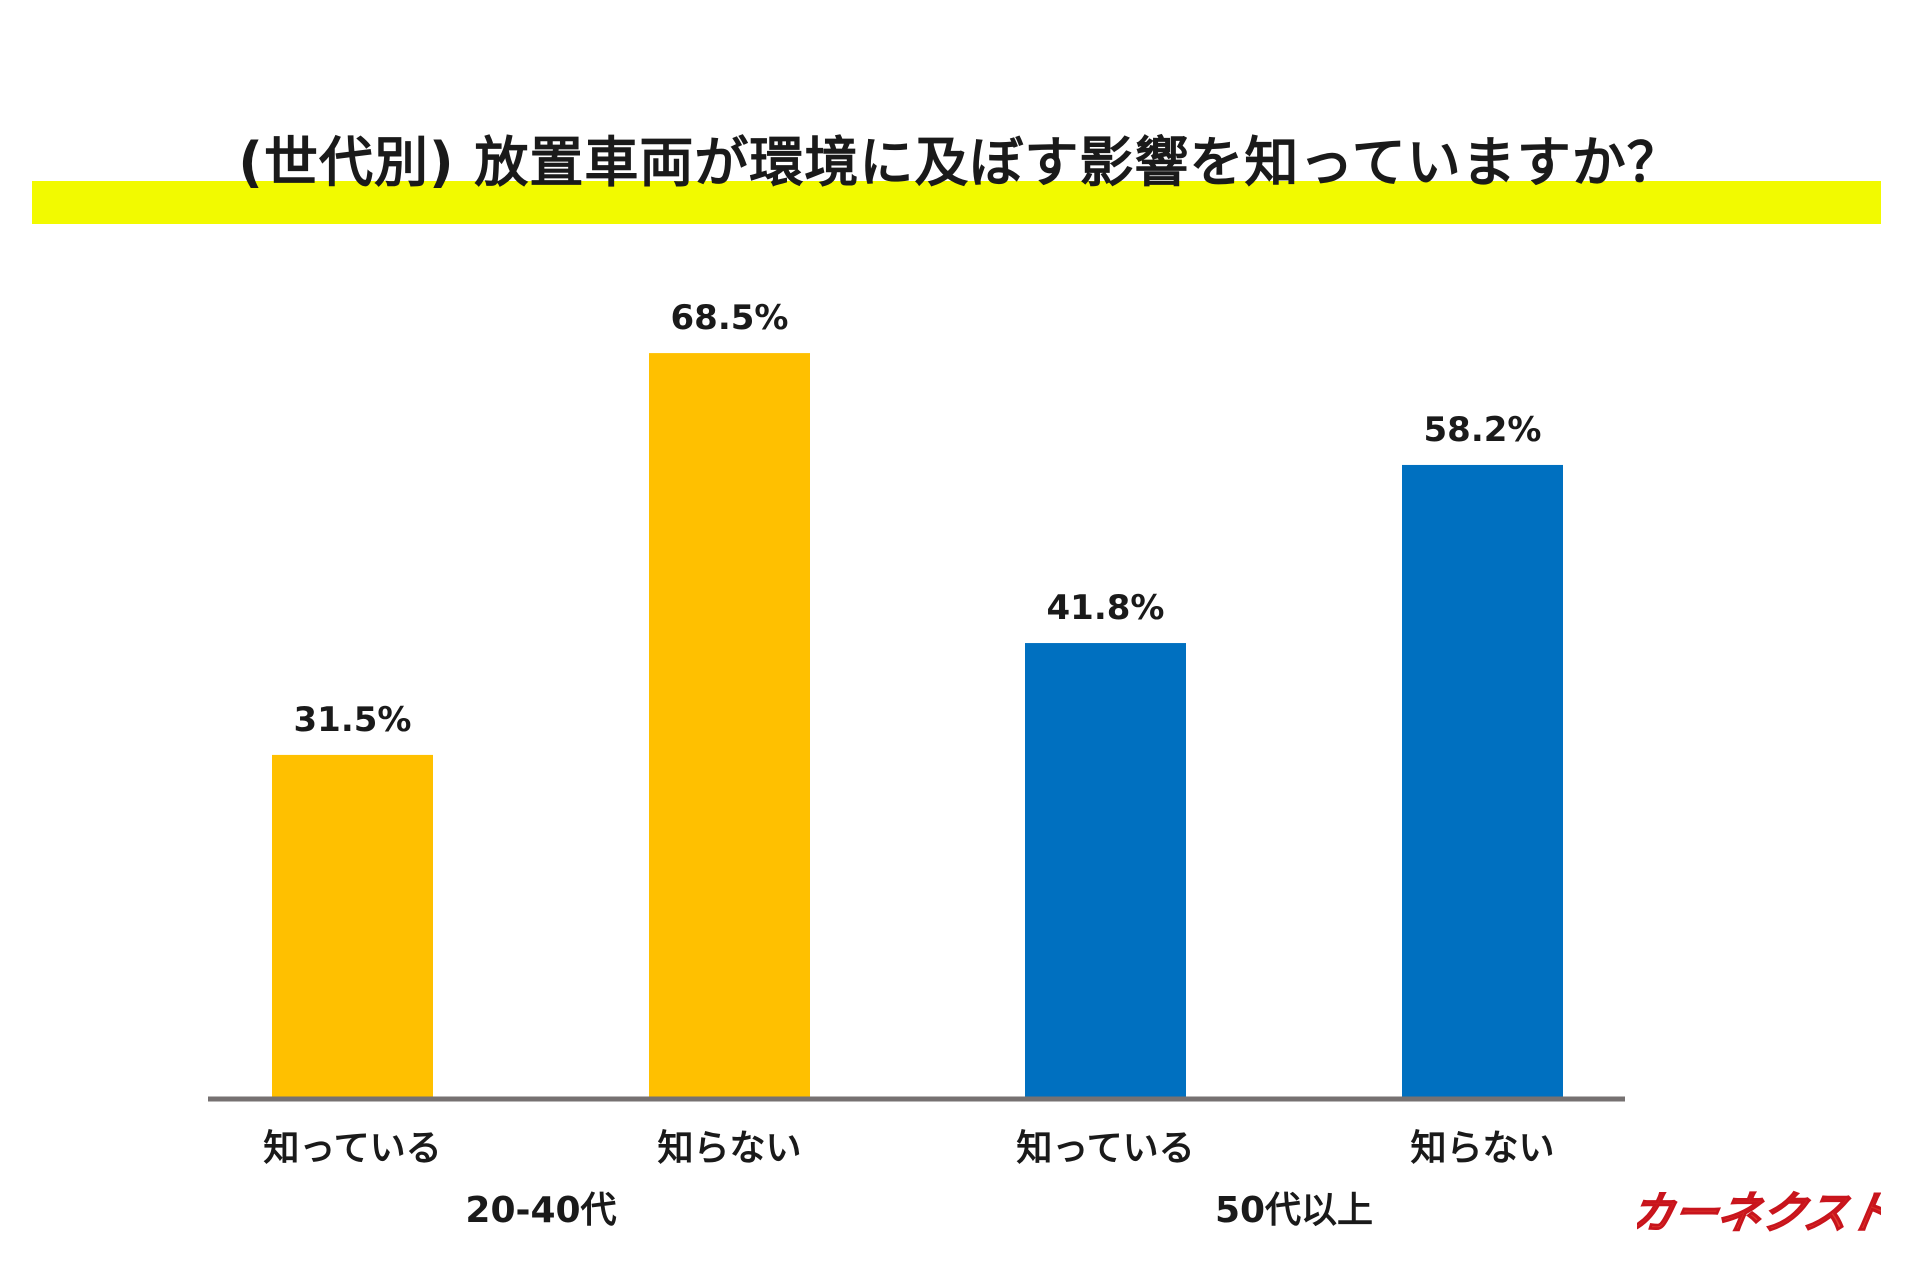 This screenshot has height=1280, width=1920. Describe the element at coordinates (960, 162) in the screenshot. I see `chart-title: (世代別) 放置車両が環境に及ぼす影響を知っていますか？` at that location.